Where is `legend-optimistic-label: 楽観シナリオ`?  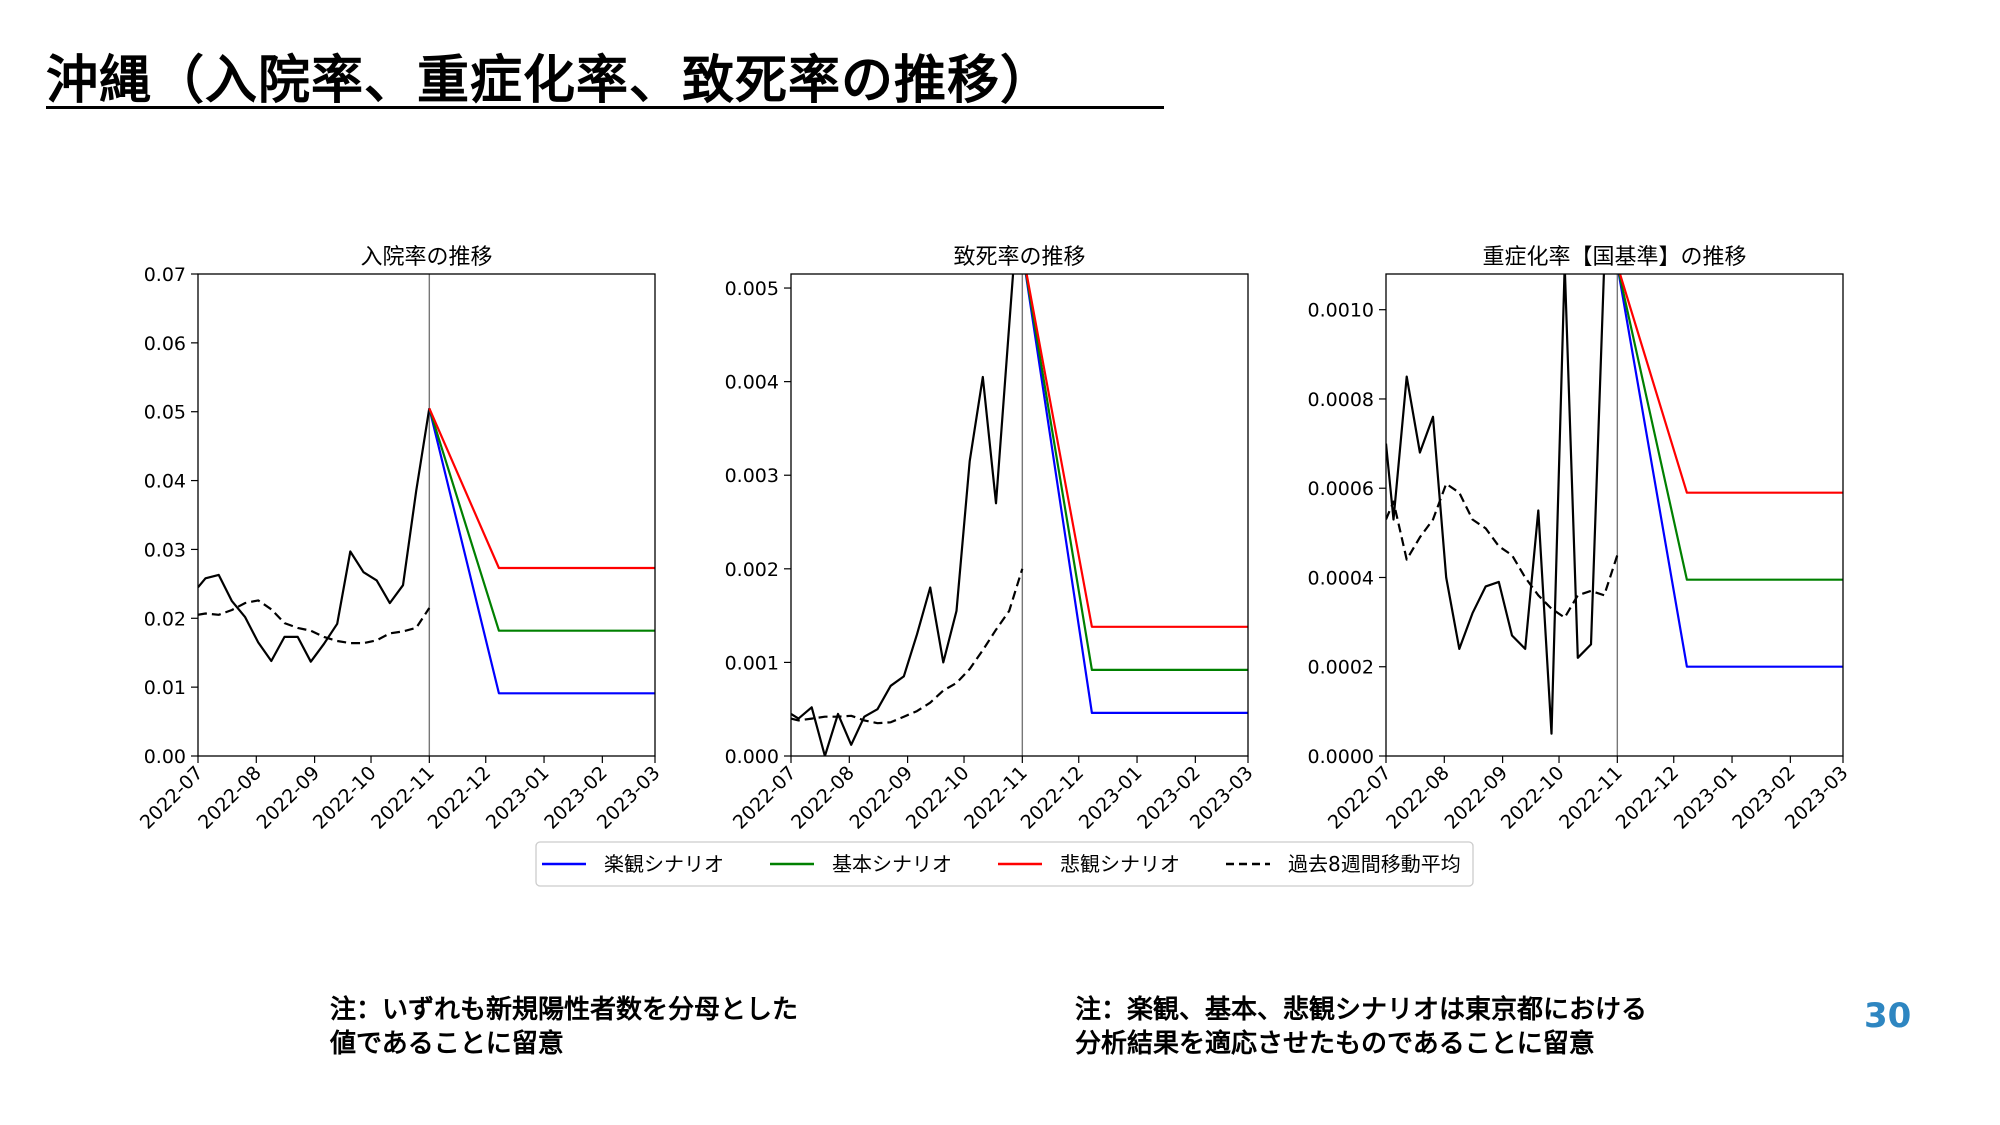
legend-optimistic-label: 楽観シナリオ is located at coordinates (664, 864).